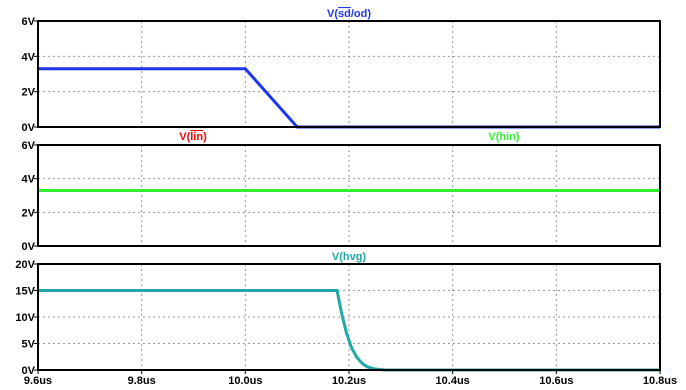 This screenshot has height=390, width=686. I want to click on x-tick-label: 10.6us, so click(556, 381).